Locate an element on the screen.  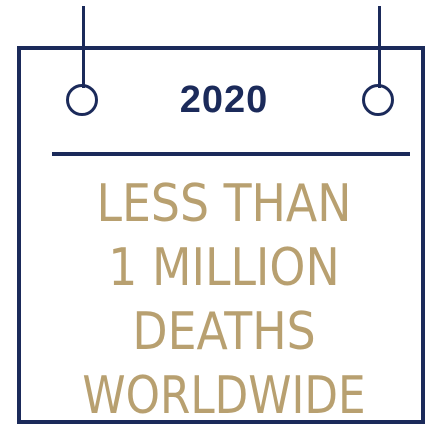
left-binder-ring-icon is located at coordinates (82, 100).